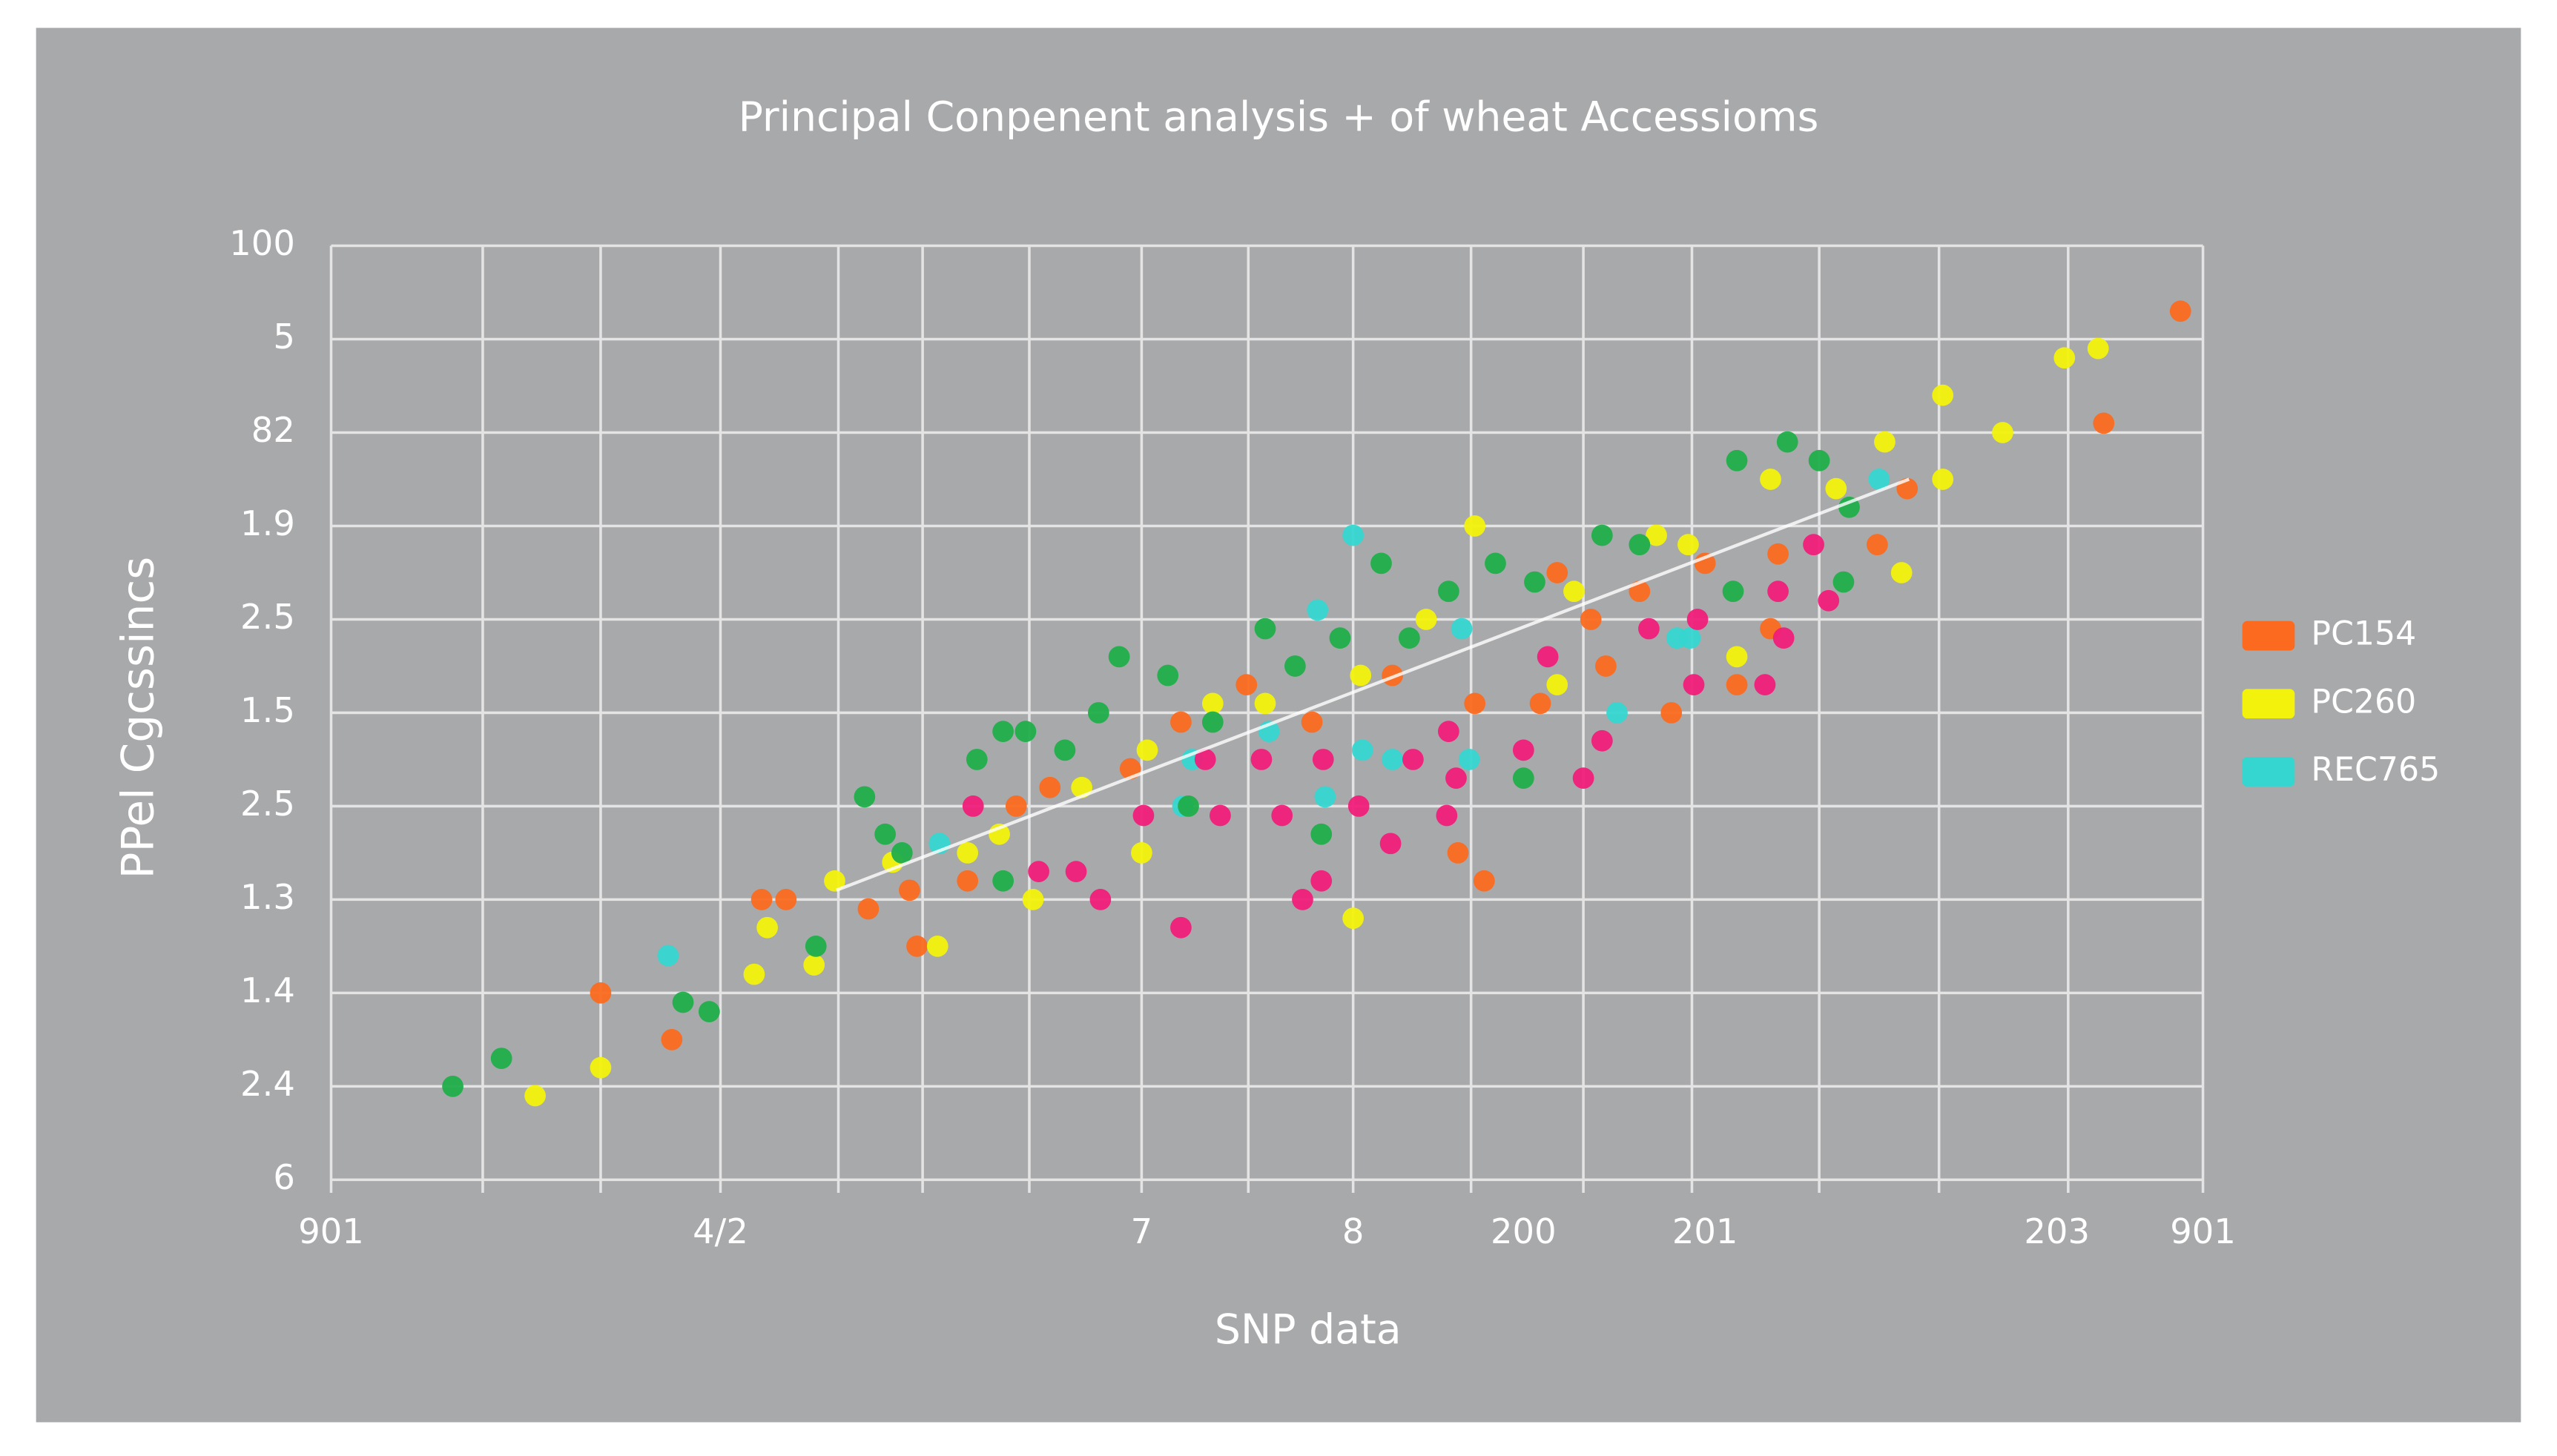 This screenshot has height=1456, width=2557. I want to click on y-tick-label: 6, so click(284, 1177).